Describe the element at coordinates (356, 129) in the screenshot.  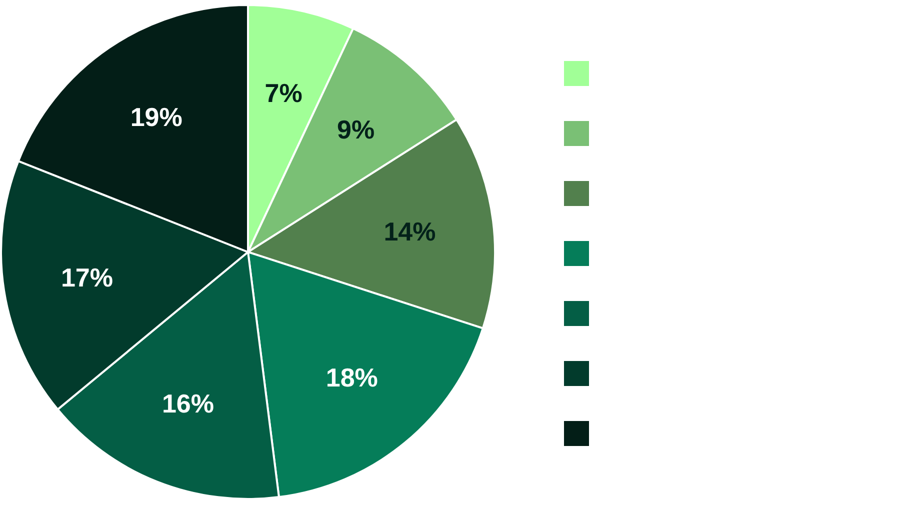
I see `data-label: 9%` at that location.